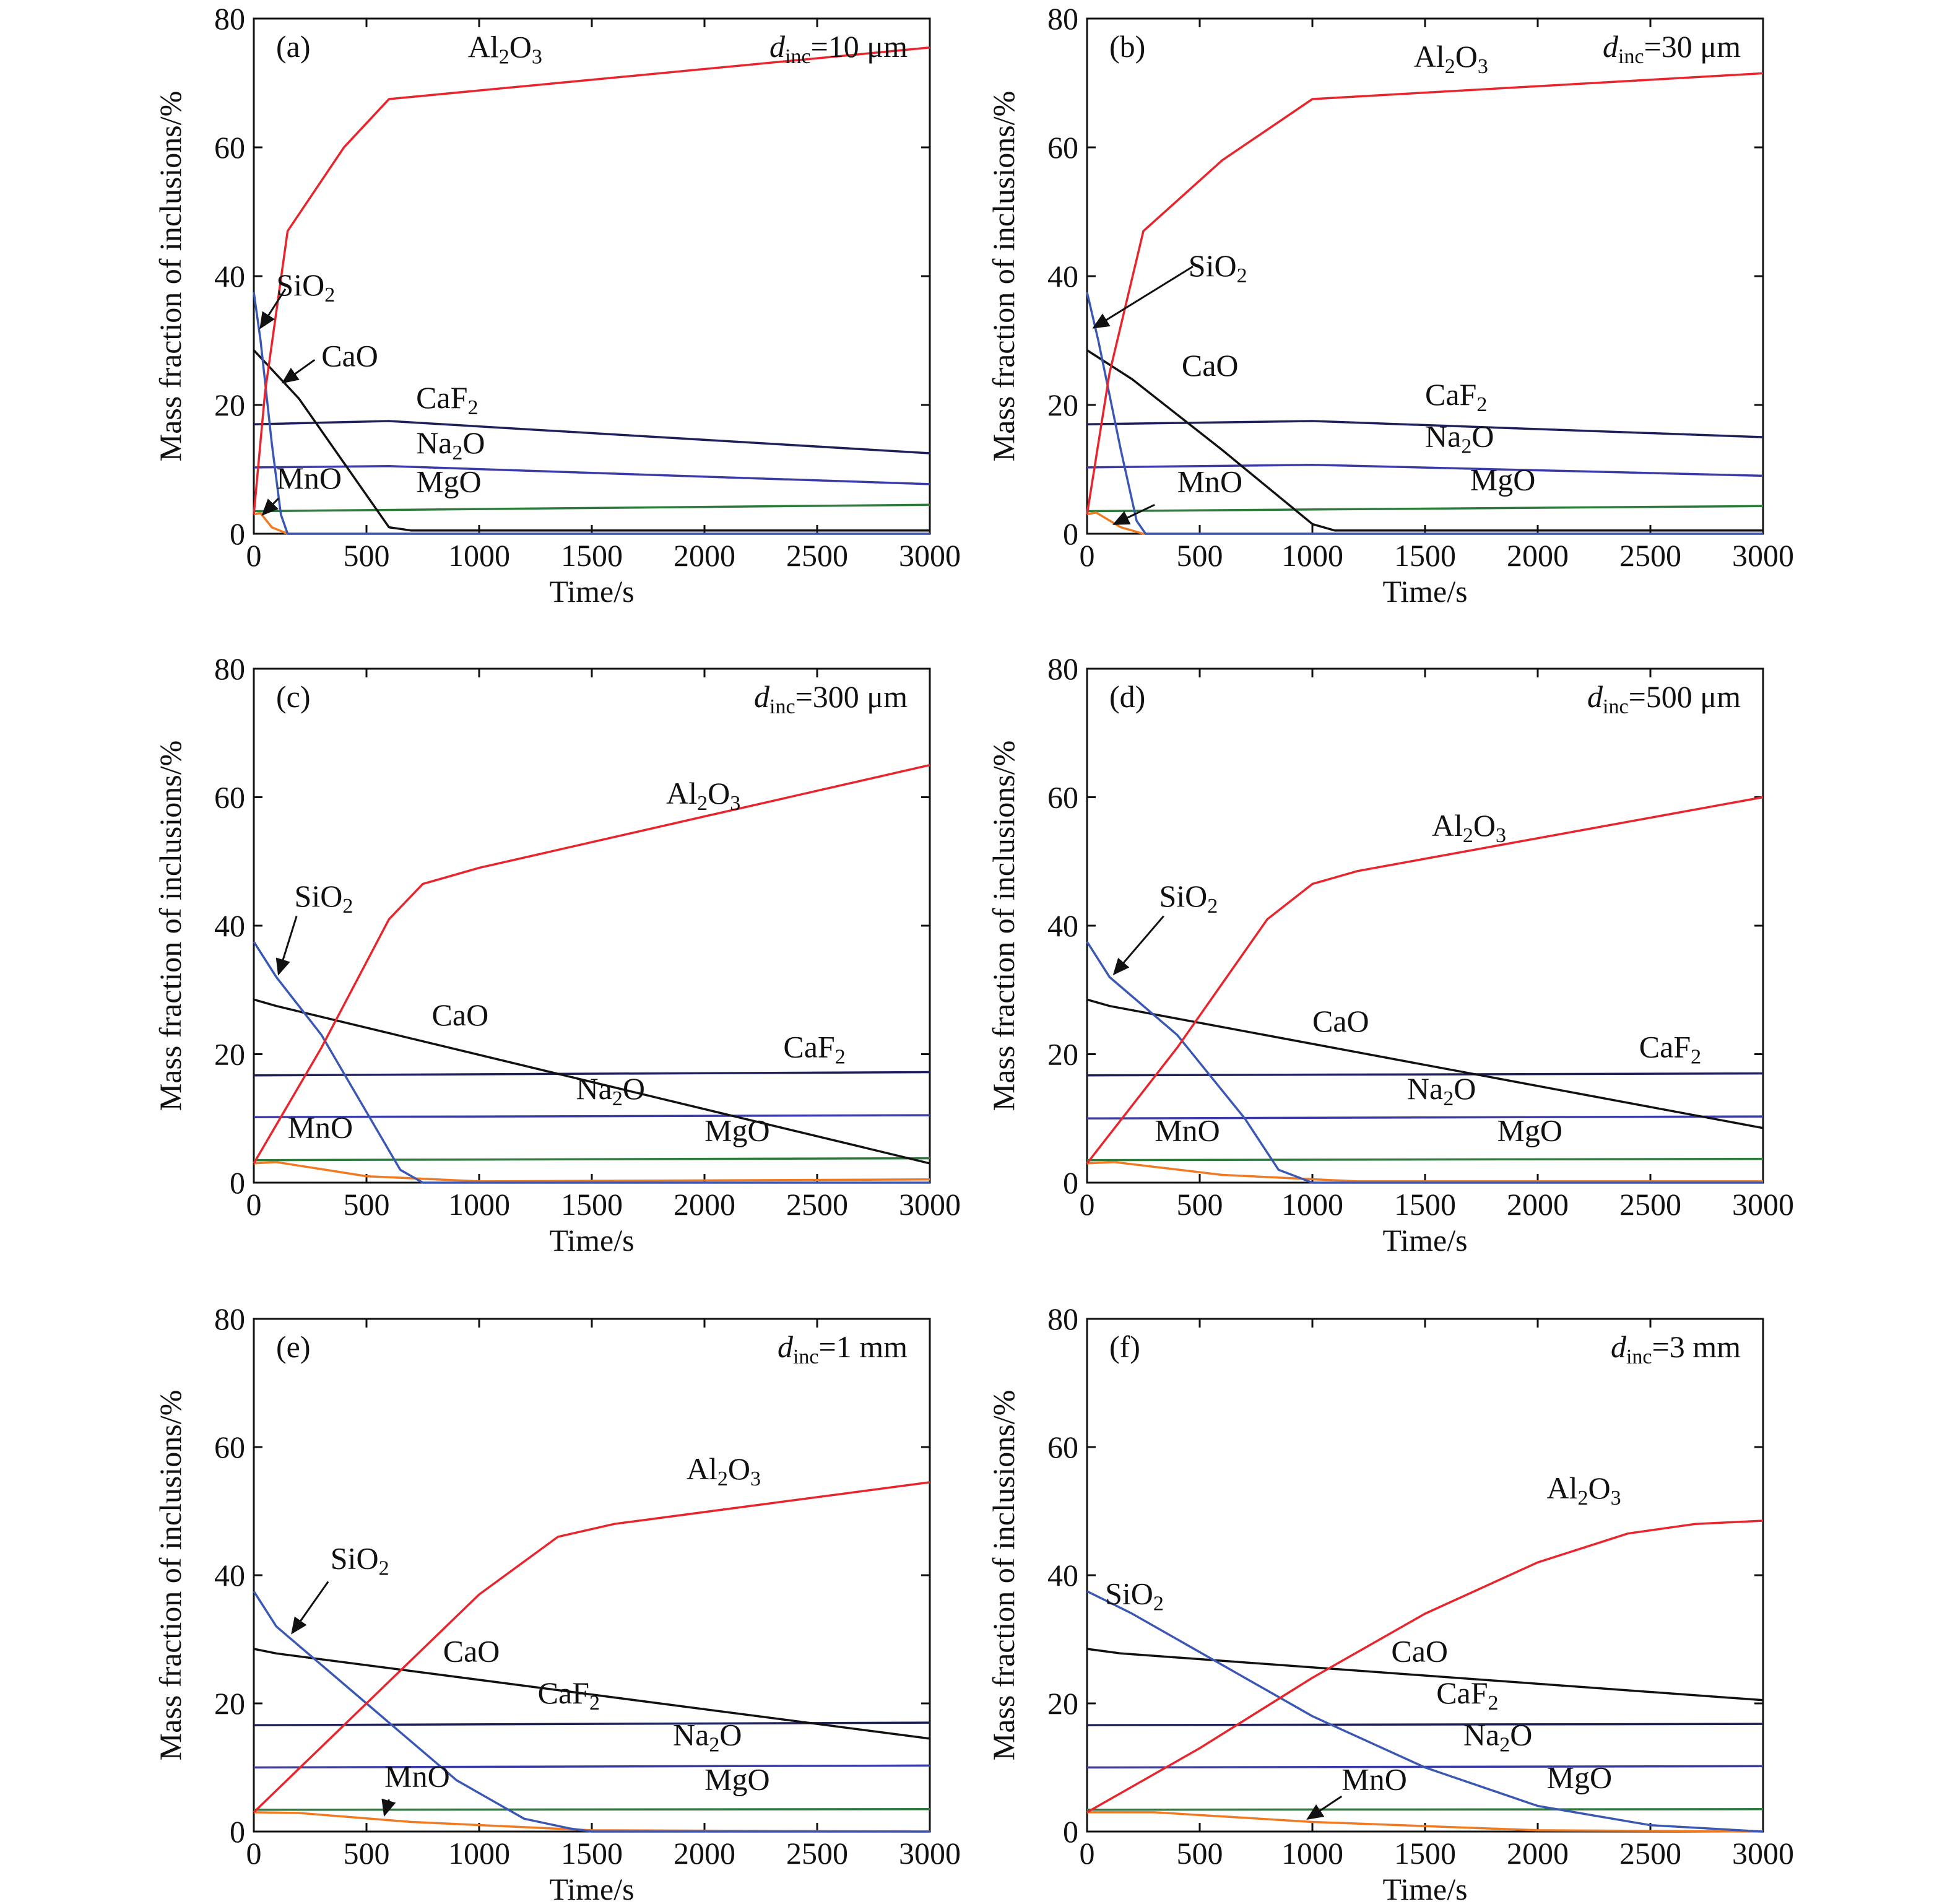 The image size is (1950, 1904). I want to click on particle-size-label: dinc=10 μm, so click(838, 48).